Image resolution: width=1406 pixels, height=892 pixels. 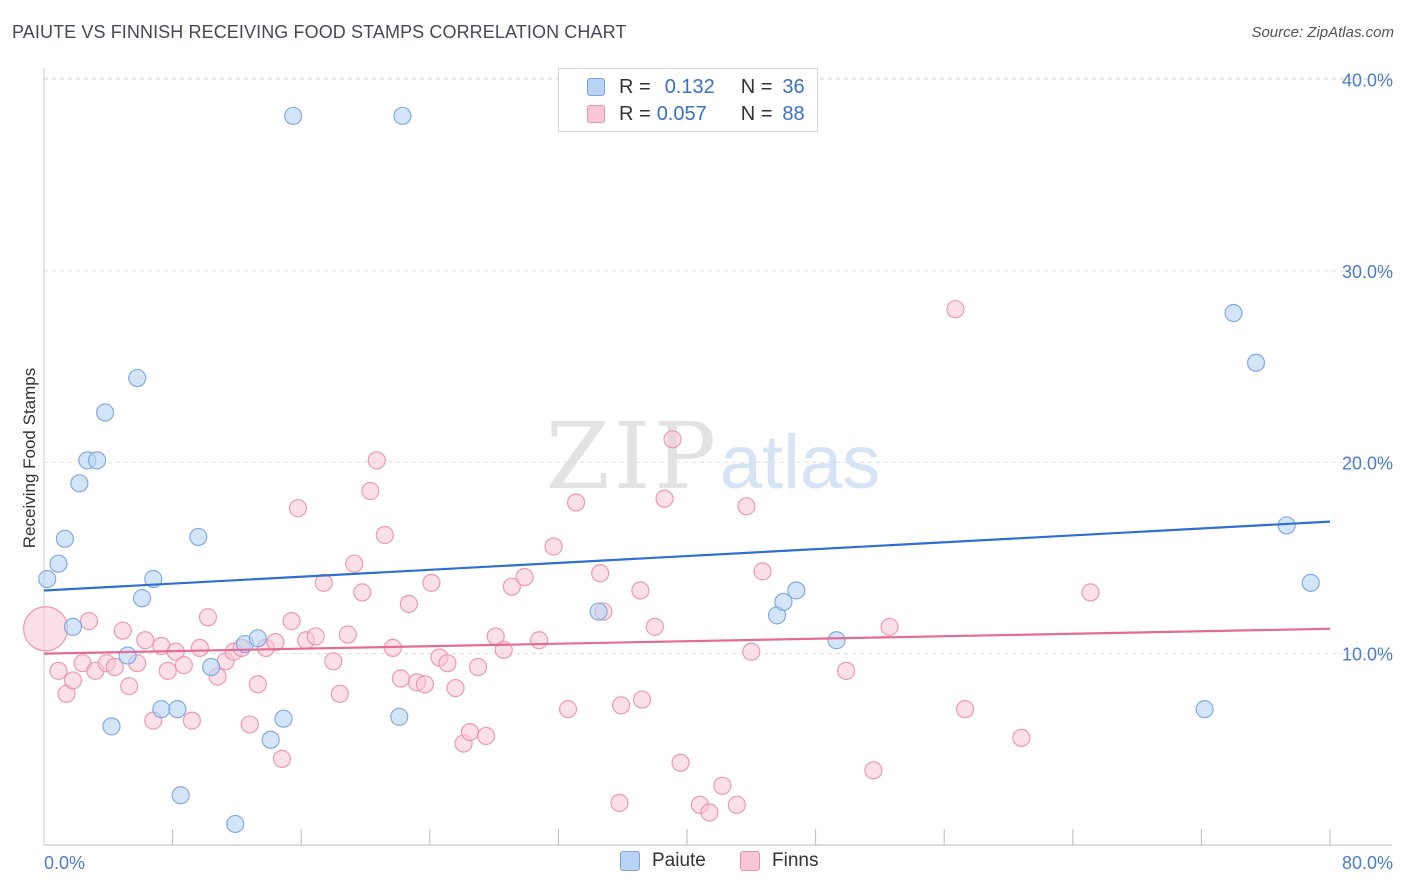 I want to click on n-value: 88, so click(x=793, y=113).